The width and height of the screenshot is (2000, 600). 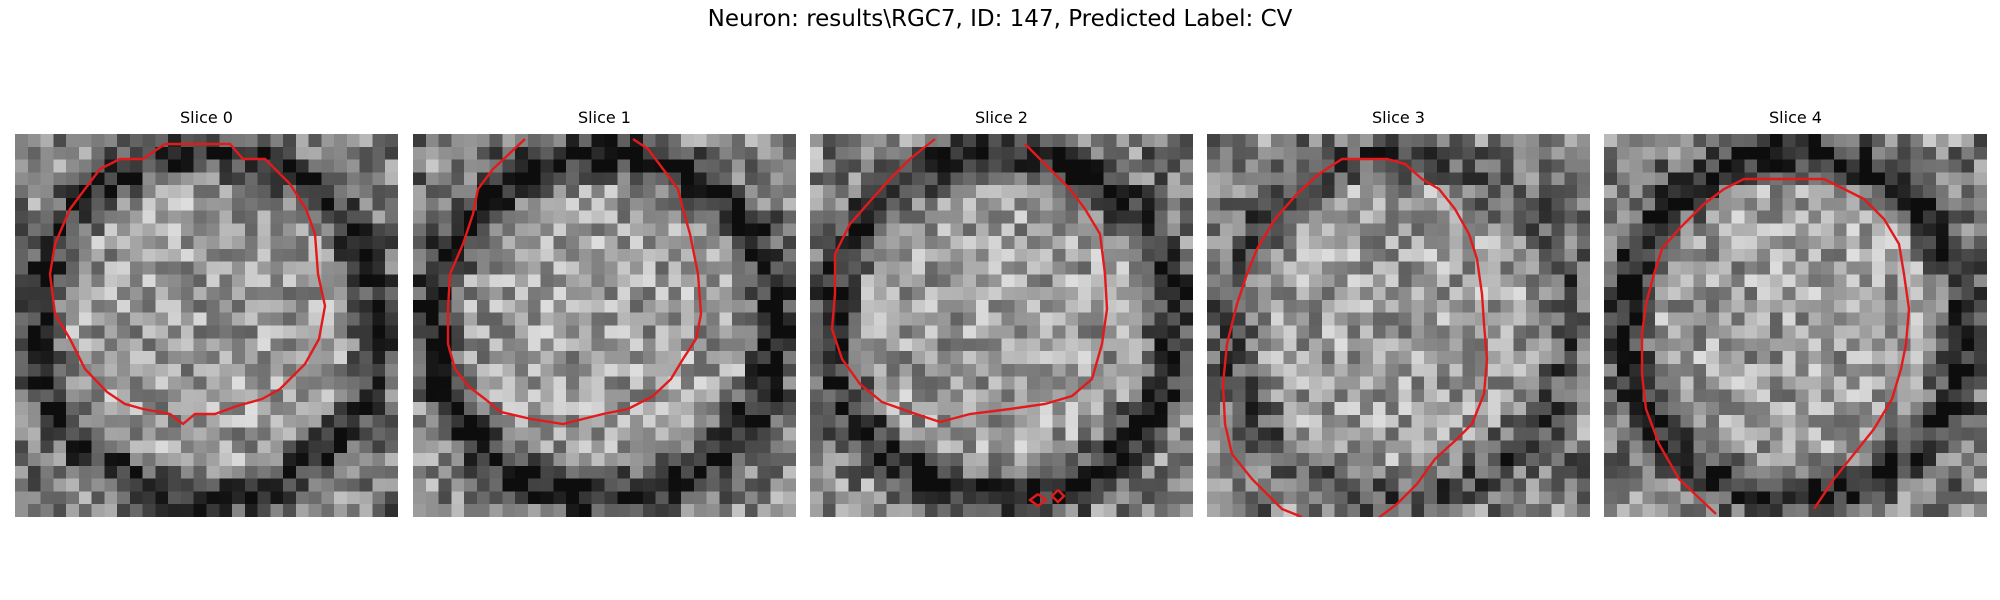 I want to click on slice-title: Slice 4, so click(x=1795, y=117).